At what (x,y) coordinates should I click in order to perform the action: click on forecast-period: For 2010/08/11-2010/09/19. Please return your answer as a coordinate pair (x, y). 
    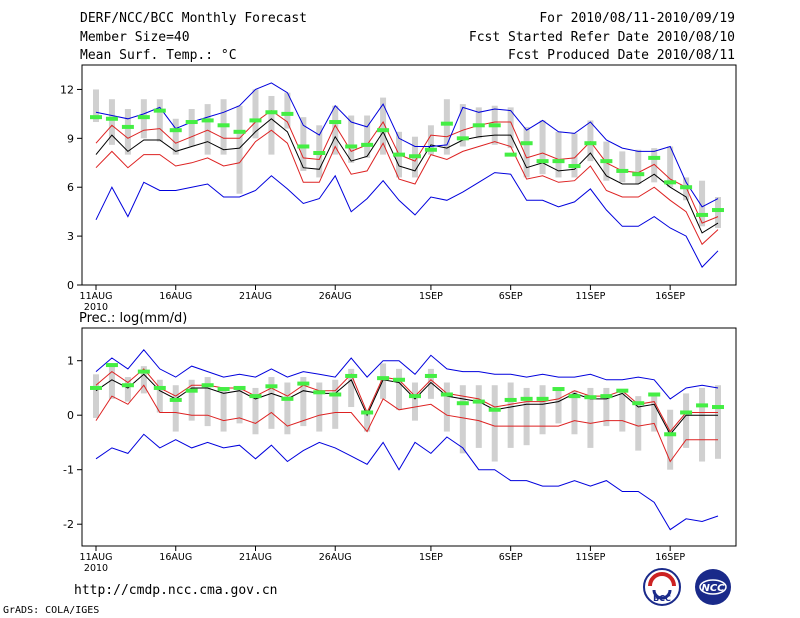
    Looking at the image, I should click on (637, 18).